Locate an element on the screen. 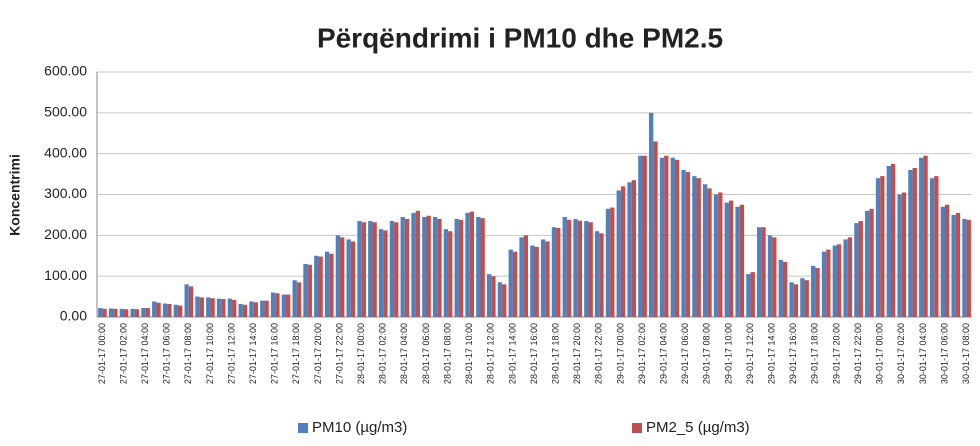  x-tick-label: 29-01-17 12:00 is located at coordinates (750, 353).